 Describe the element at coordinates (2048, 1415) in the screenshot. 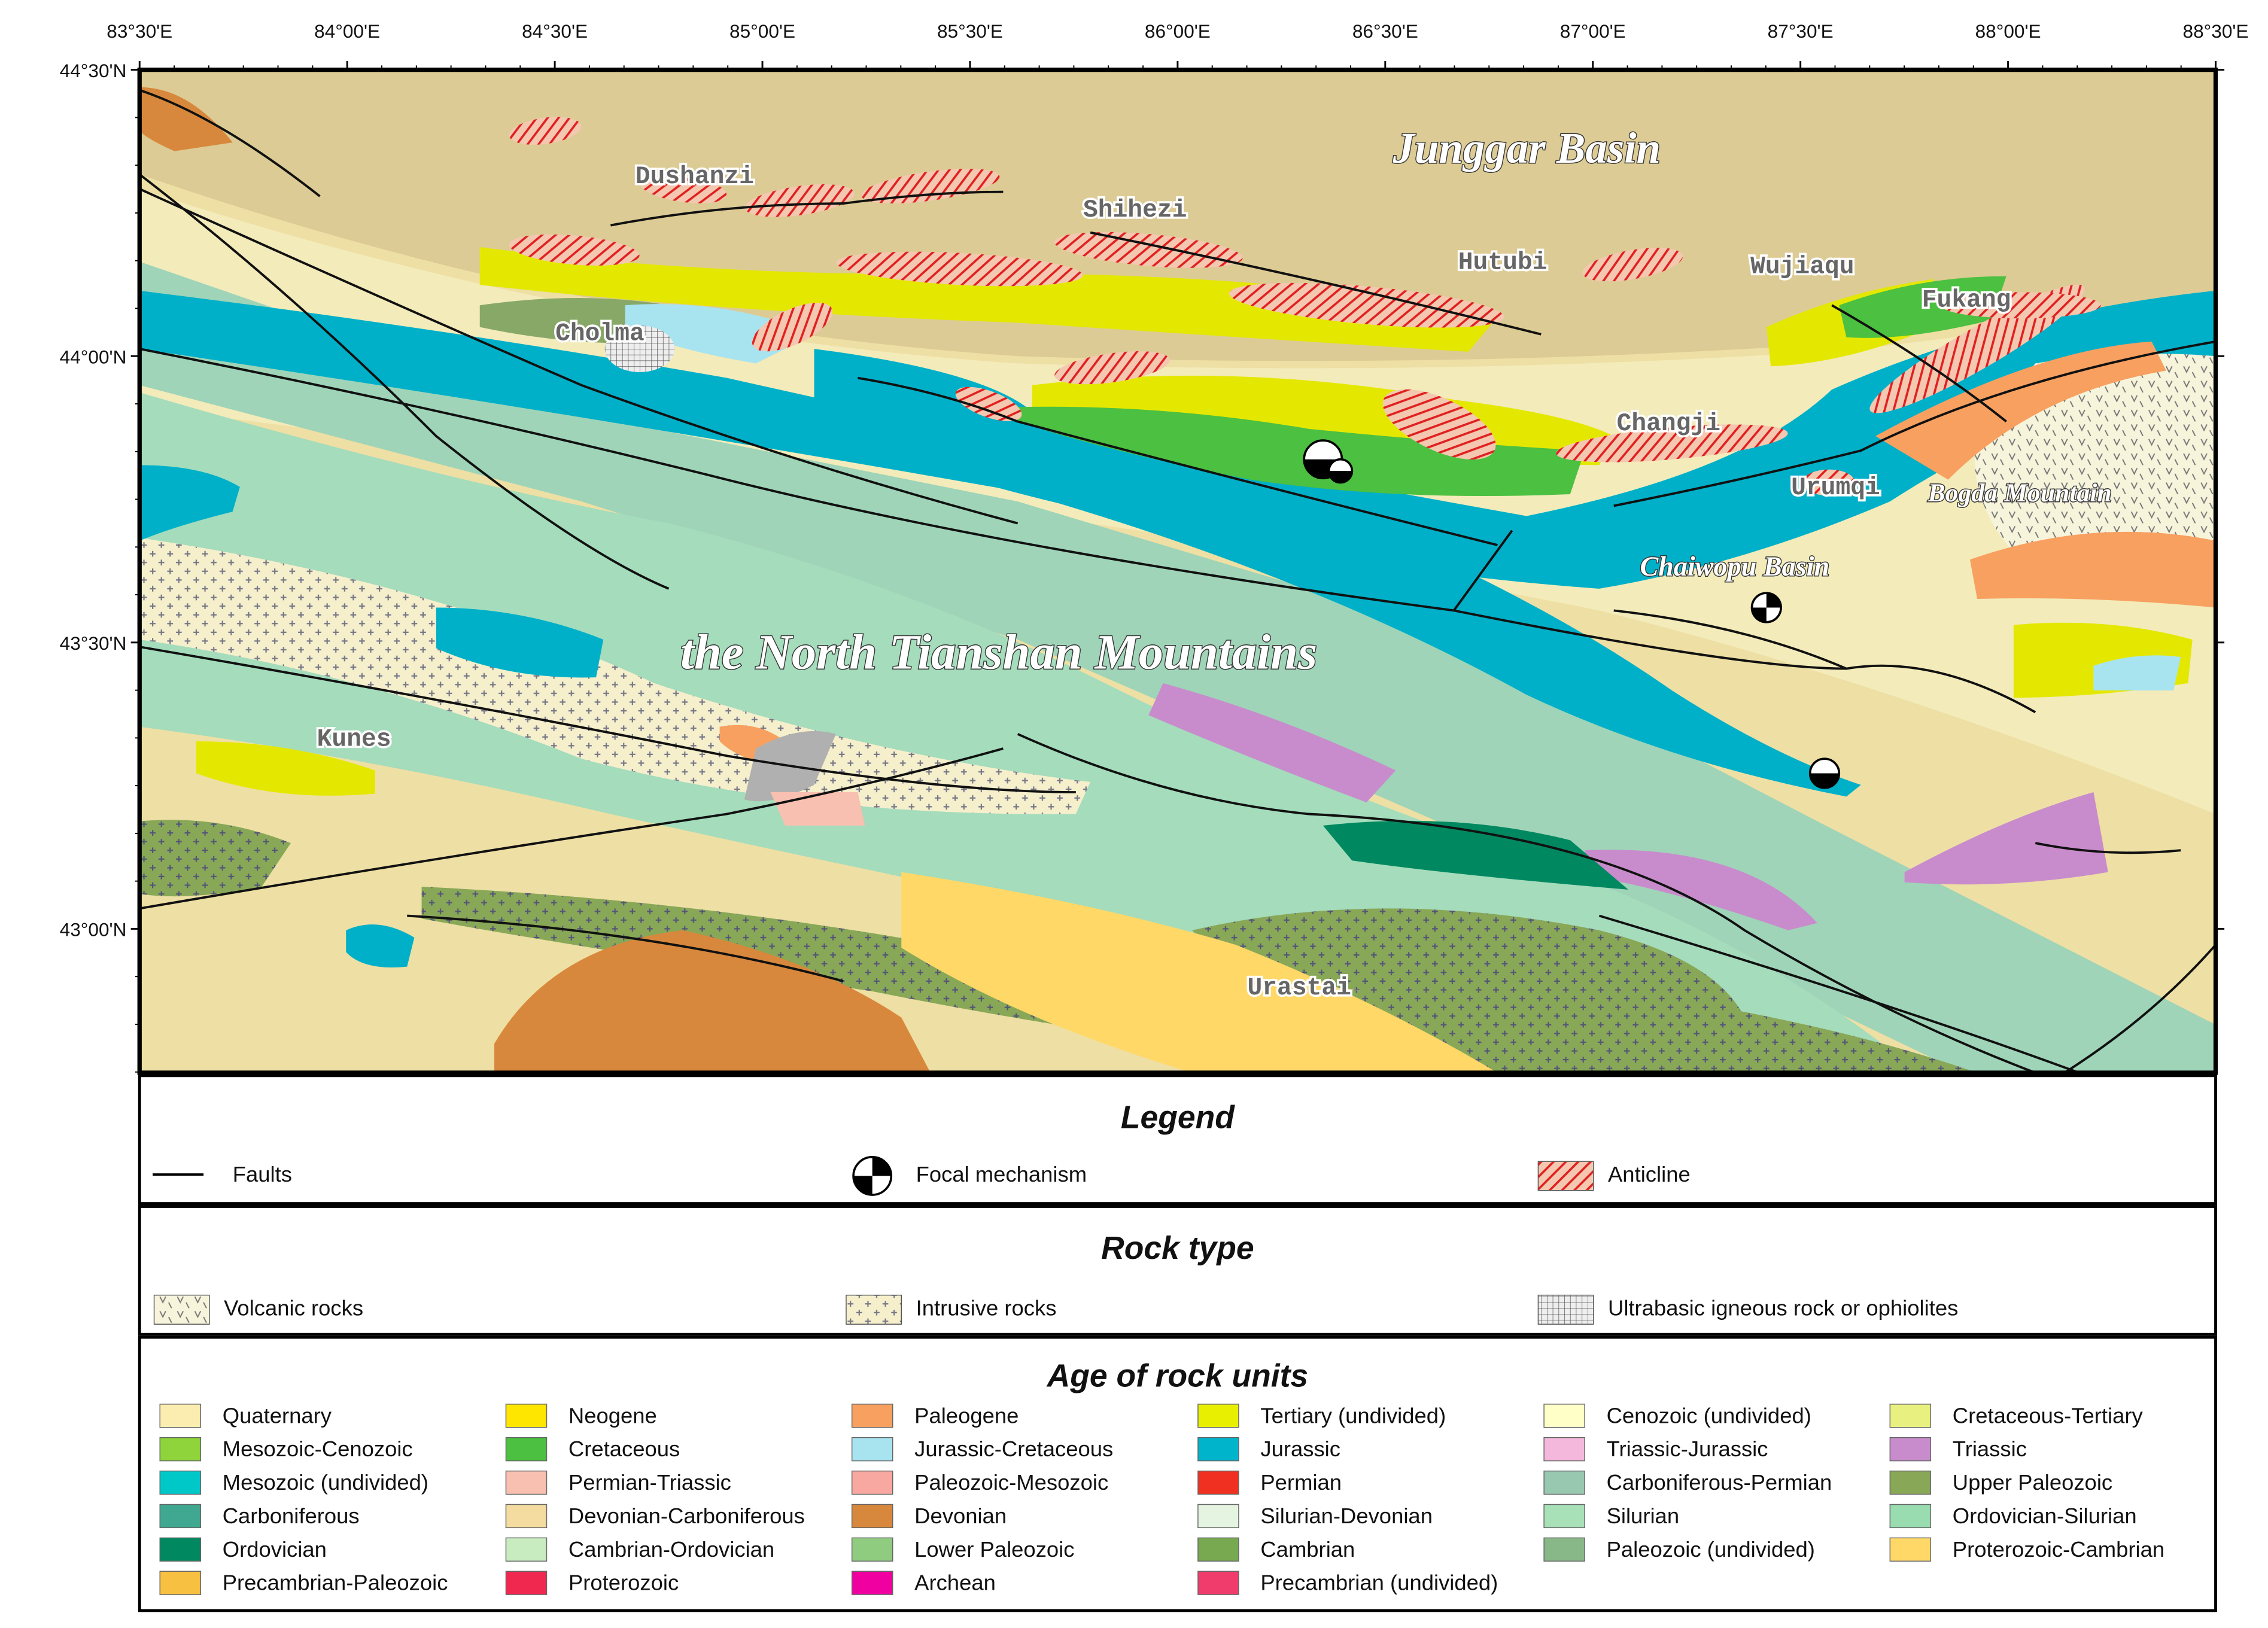

I see `age-label: Cretaceous-Tertiary` at that location.